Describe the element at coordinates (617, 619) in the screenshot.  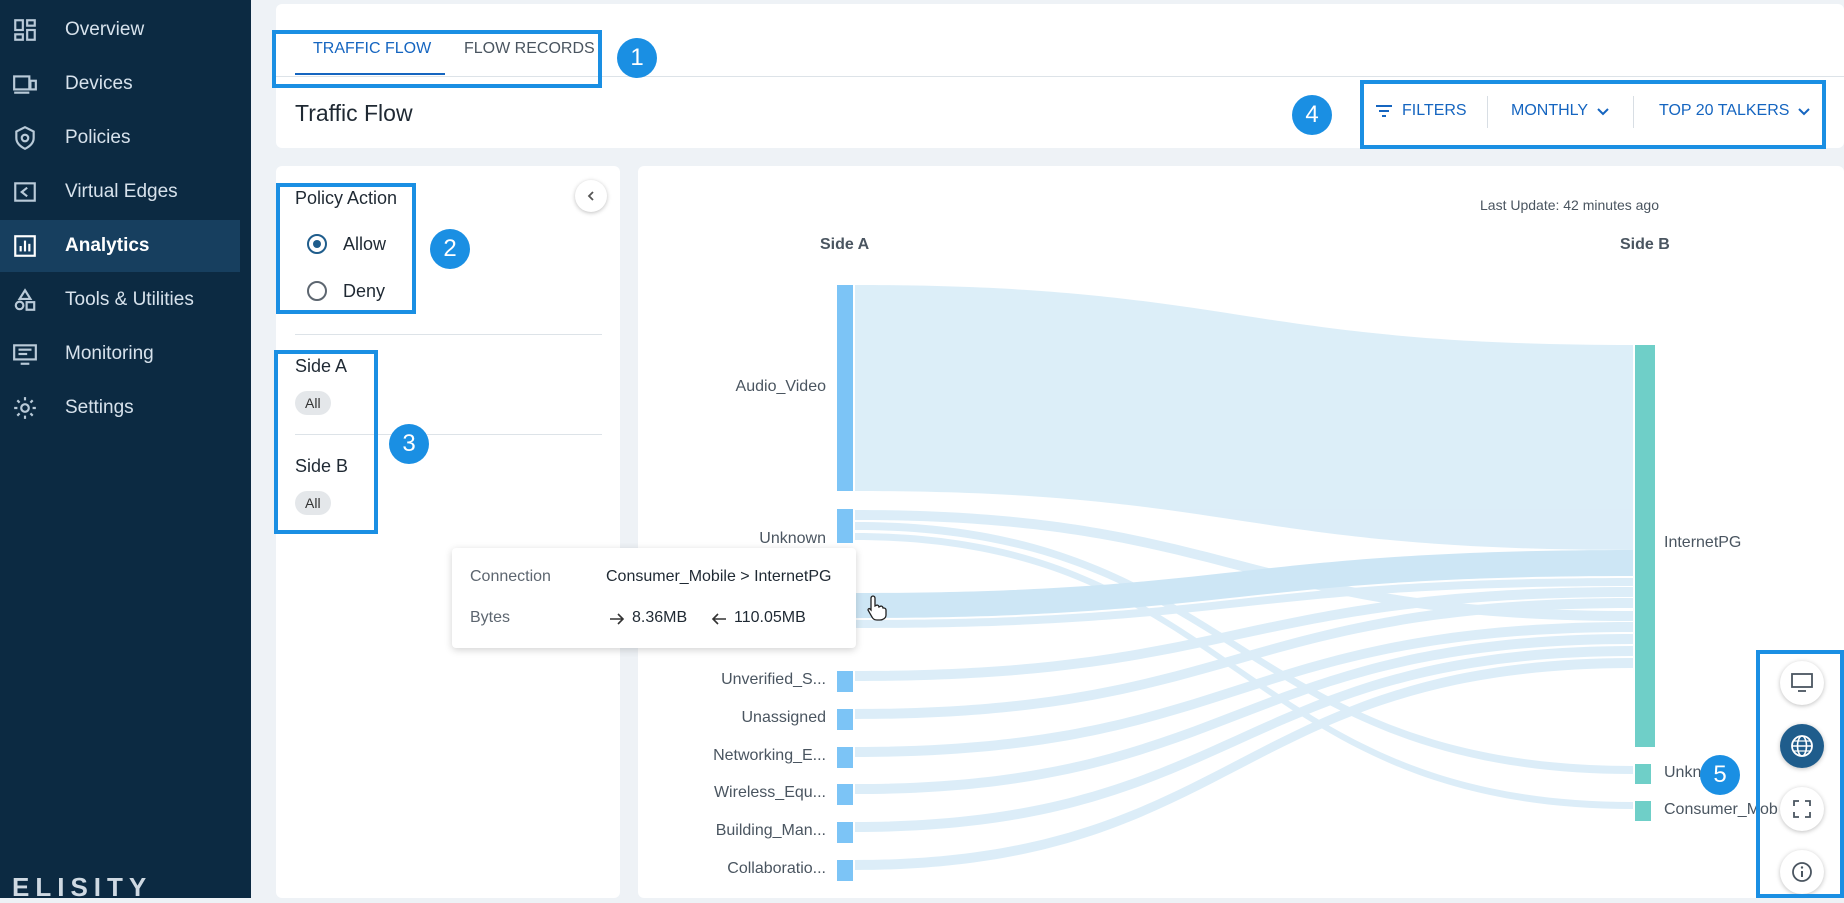
I see `arrow-right-icon` at that location.